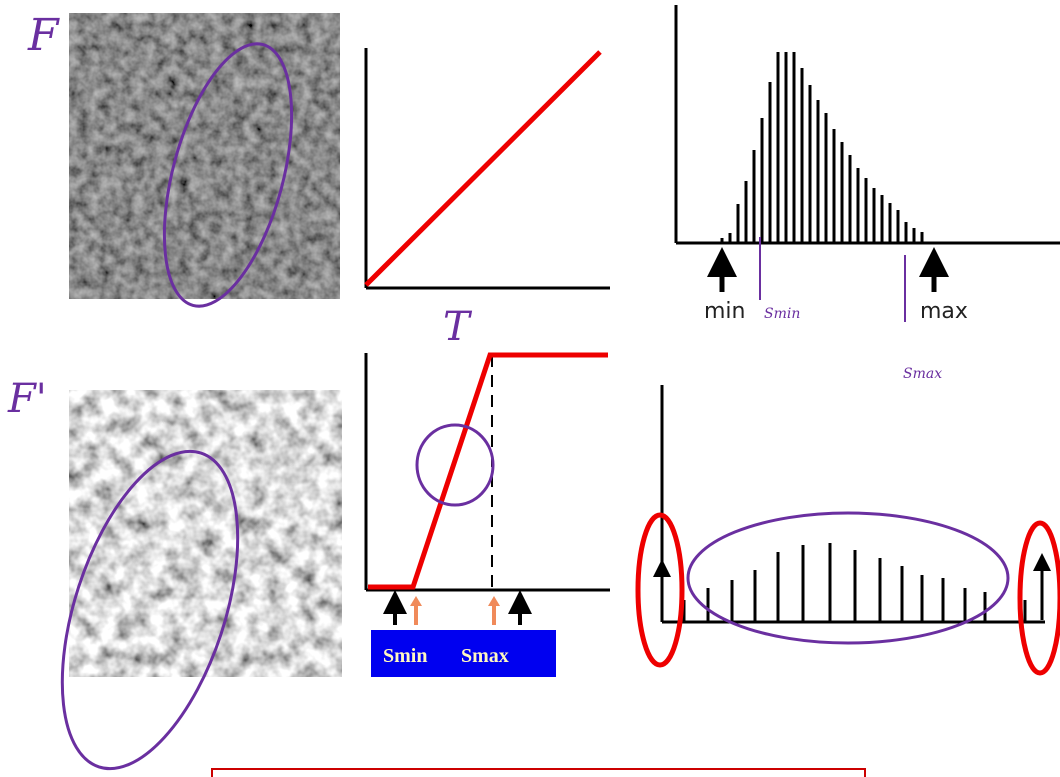 This screenshot has width=1060, height=777. Describe the element at coordinates (405, 656) in the screenshot. I see `smin-box-label: Smin` at that location.